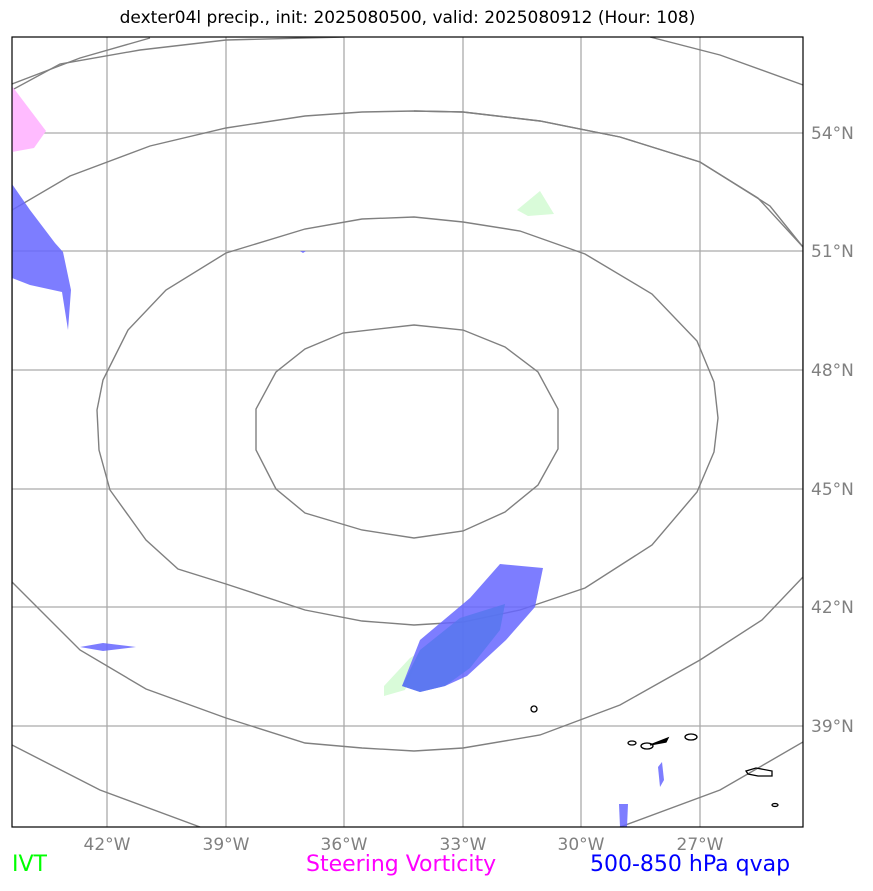 This screenshot has width=873, height=891. Describe the element at coordinates (690, 864) in the screenshot. I see `legend-qvap: 500-850 hPa qvap` at that location.